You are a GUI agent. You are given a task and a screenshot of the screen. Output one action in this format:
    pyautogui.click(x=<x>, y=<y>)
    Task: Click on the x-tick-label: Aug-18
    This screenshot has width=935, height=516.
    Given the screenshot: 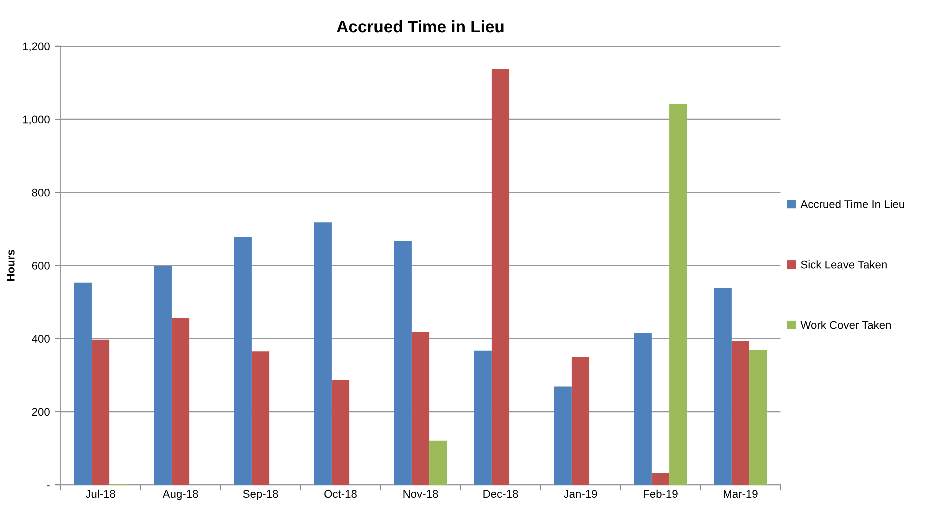 What is the action you would take?
    pyautogui.click(x=180, y=495)
    